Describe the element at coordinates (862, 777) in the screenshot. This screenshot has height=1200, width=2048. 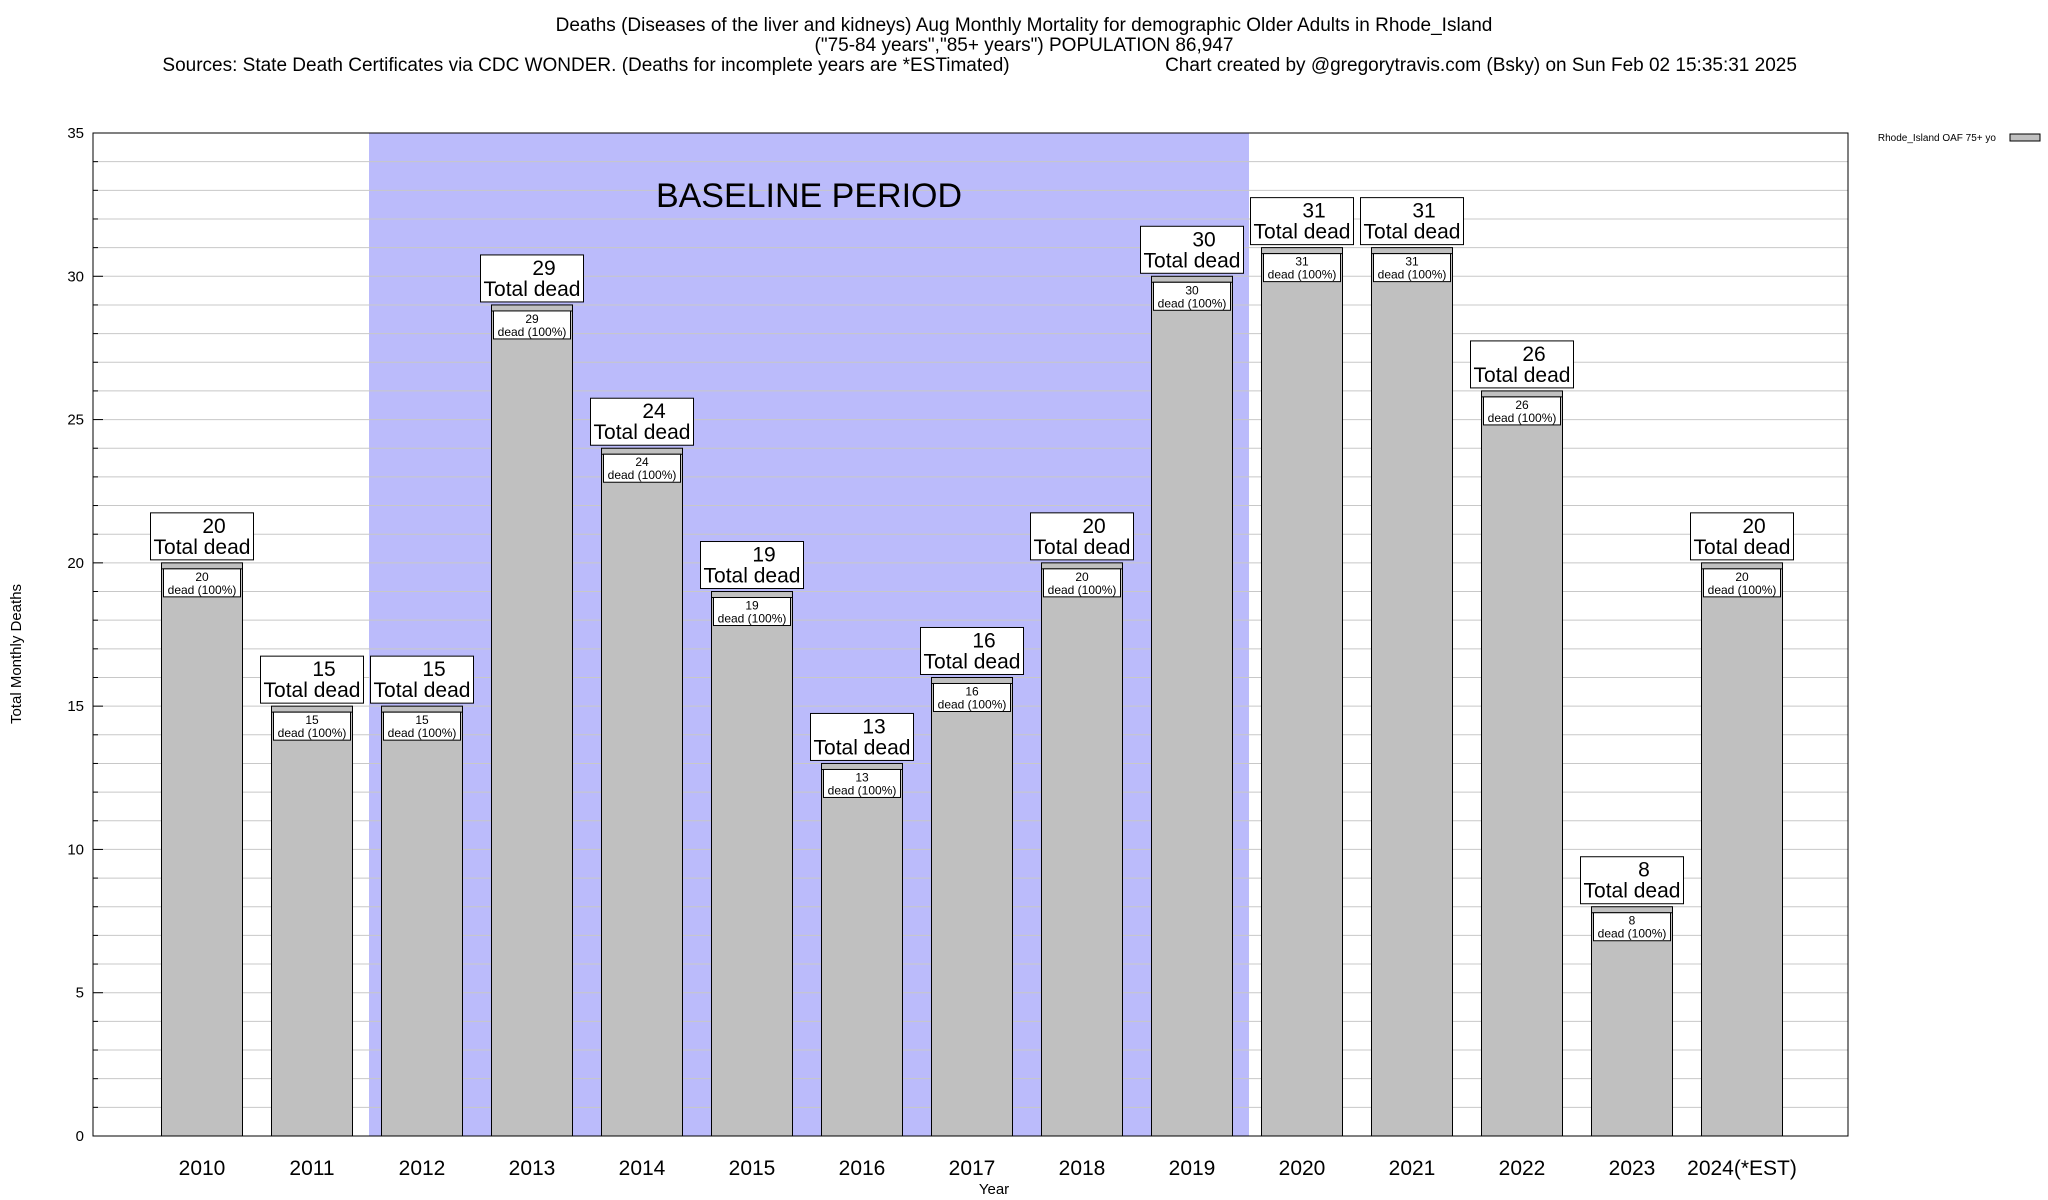
I see `bar-inner-value: 13` at that location.